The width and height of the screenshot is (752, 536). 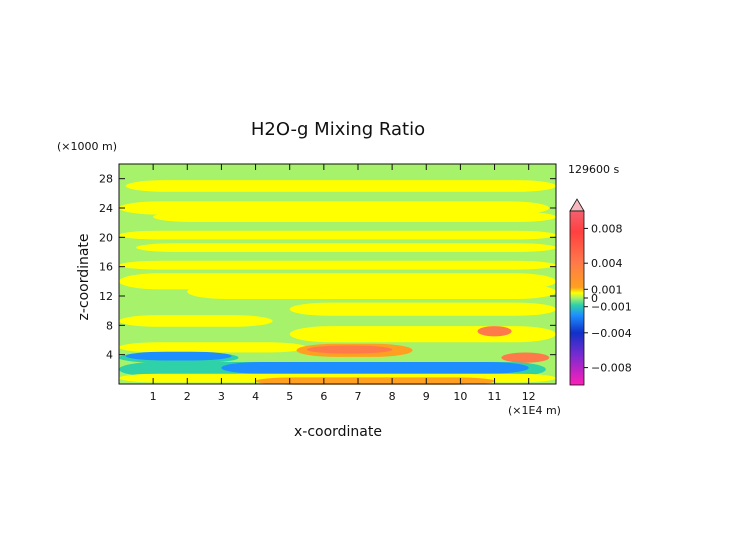 What do you see at coordinates (357, 396) in the screenshot?
I see `x-tick-label: 7` at bounding box center [357, 396].